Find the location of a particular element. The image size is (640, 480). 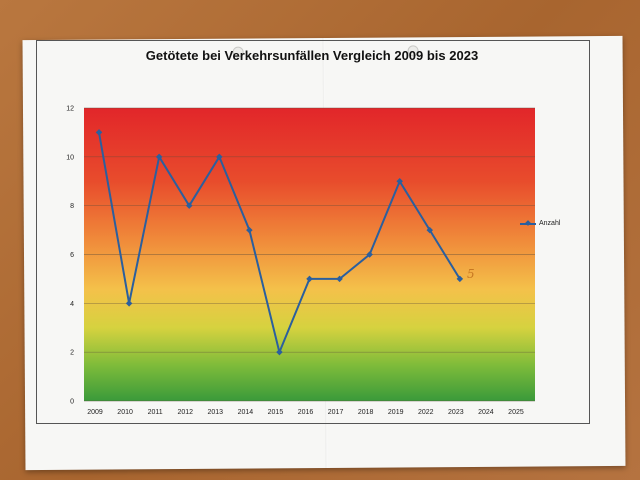

x-tick-label: 2016 is located at coordinates (306, 412).